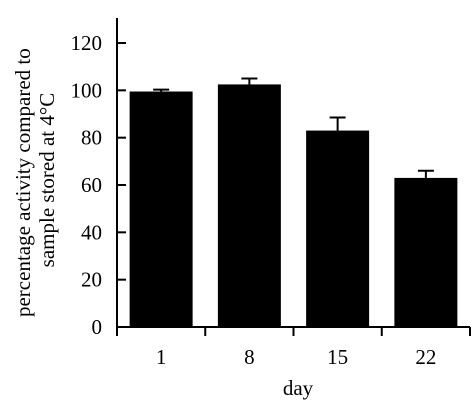 The height and width of the screenshot is (404, 474). What do you see at coordinates (293, 347) in the screenshot?
I see `x-axis: 1 8 15 22` at bounding box center [293, 347].